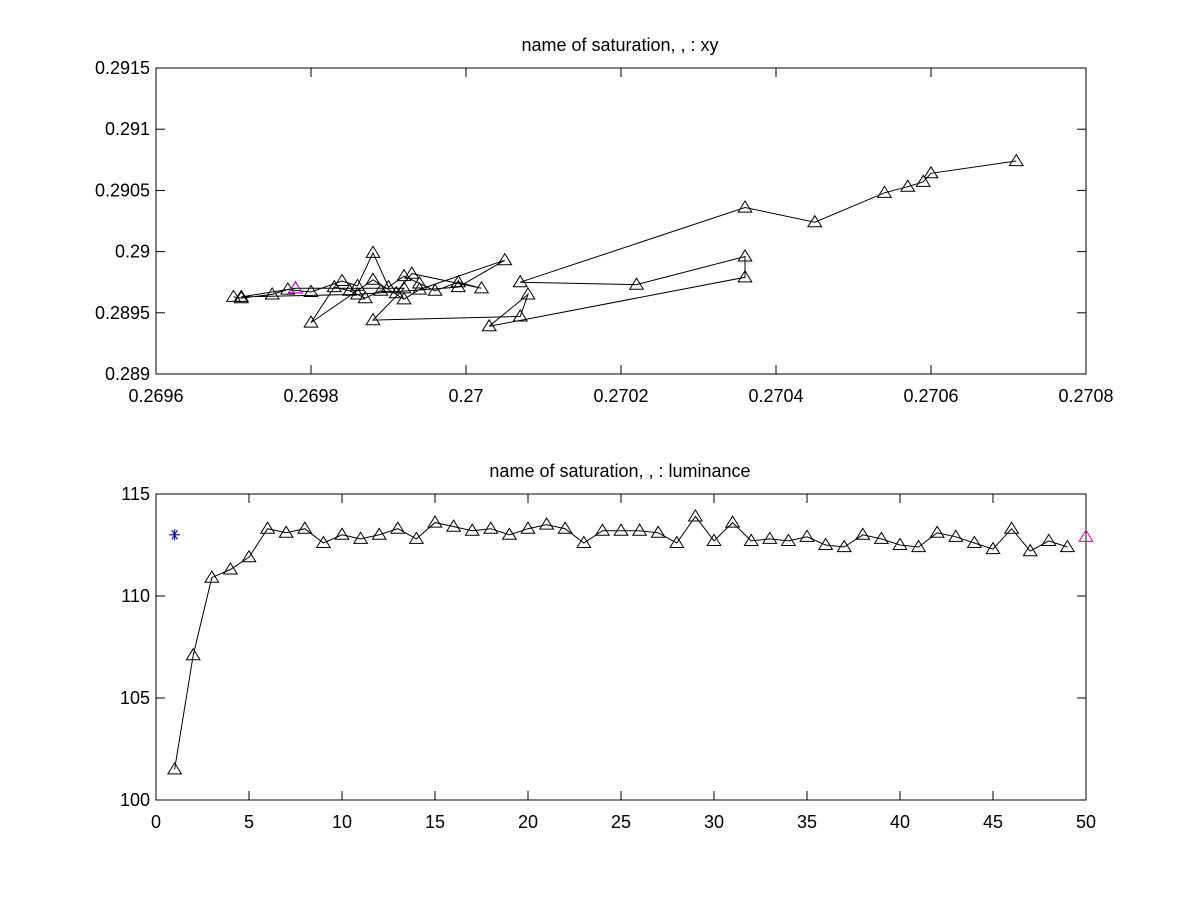  Describe the element at coordinates (1086, 822) in the screenshot. I see `luminance-plot-xtick-label: 50` at that location.